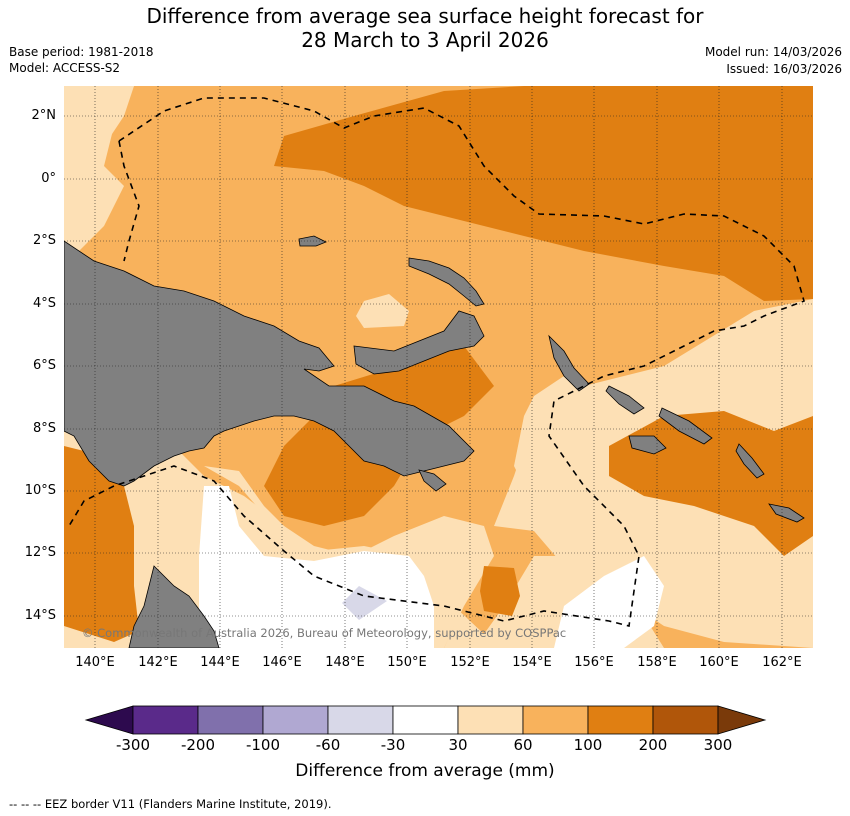  I want to click on colorbar-tick: -60, so click(328, 745).